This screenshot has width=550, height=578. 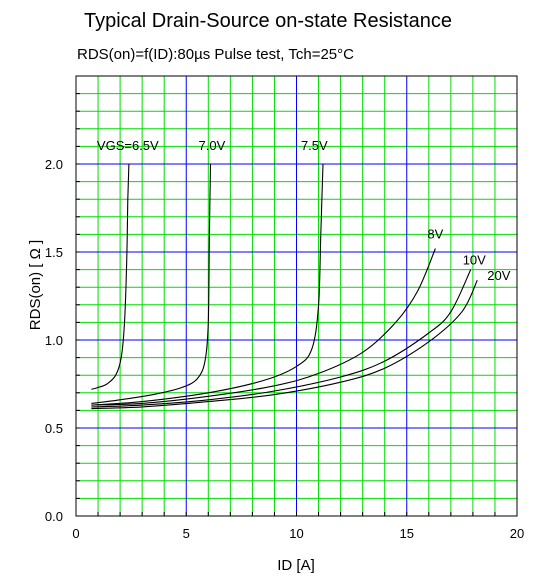 What do you see at coordinates (474, 260) in the screenshot?
I see `series-label: 10V` at bounding box center [474, 260].